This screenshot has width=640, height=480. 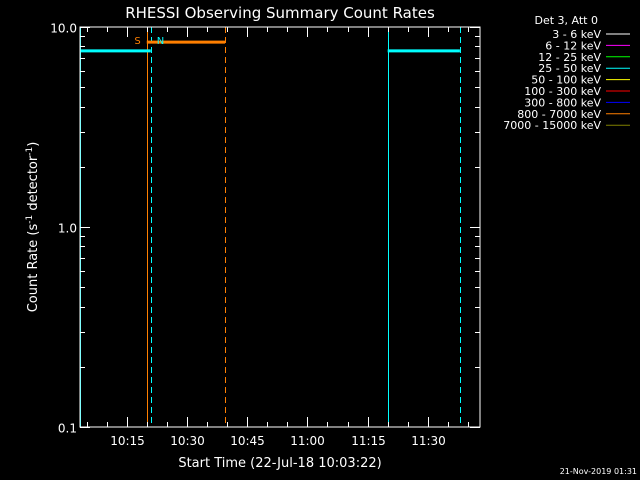 I want to click on footer-timestamp: 21-Nov-2019 01:31, so click(x=598, y=471).